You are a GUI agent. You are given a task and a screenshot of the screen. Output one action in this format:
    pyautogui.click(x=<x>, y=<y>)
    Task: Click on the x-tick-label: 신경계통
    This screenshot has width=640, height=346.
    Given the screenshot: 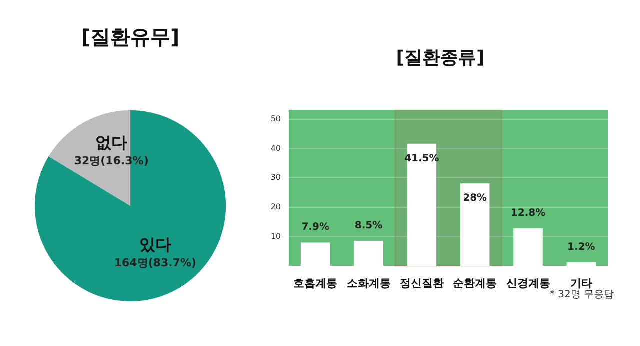 What is the action you would take?
    pyautogui.click(x=528, y=283)
    